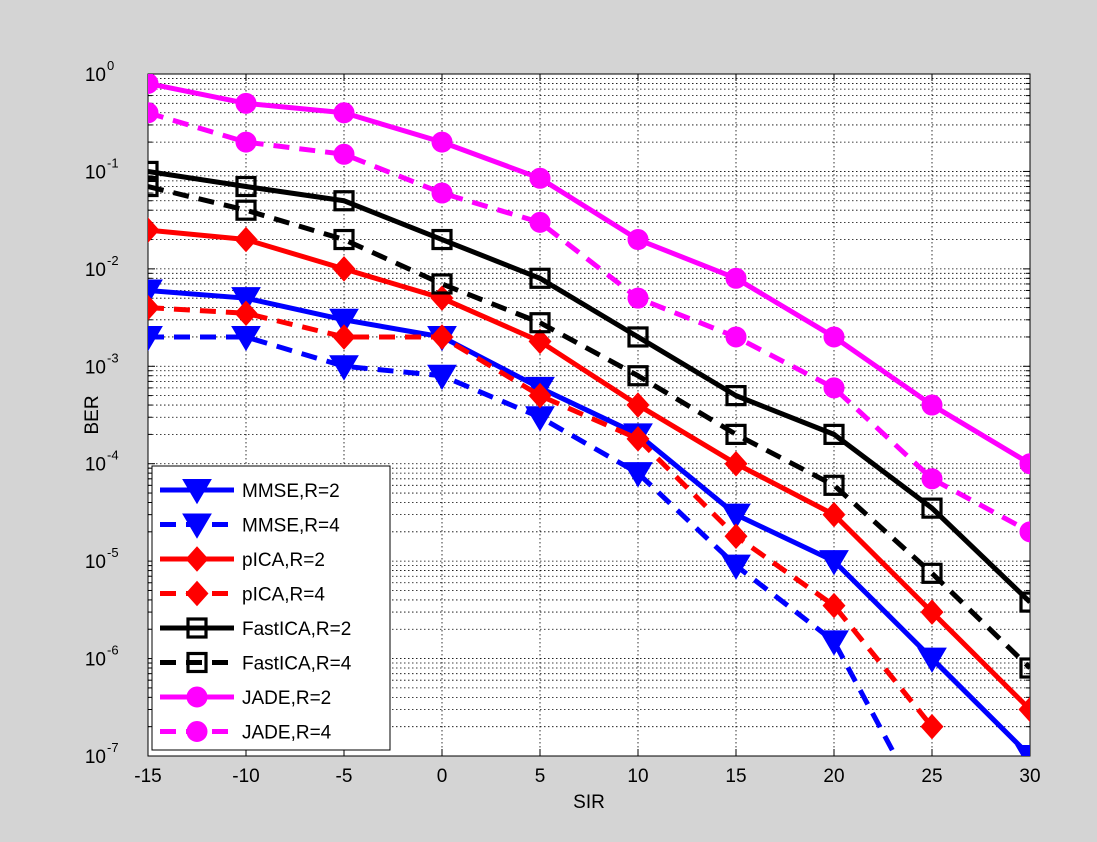 The height and width of the screenshot is (842, 1097). What do you see at coordinates (92, 414) in the screenshot?
I see `y-axis-label: BER` at bounding box center [92, 414].